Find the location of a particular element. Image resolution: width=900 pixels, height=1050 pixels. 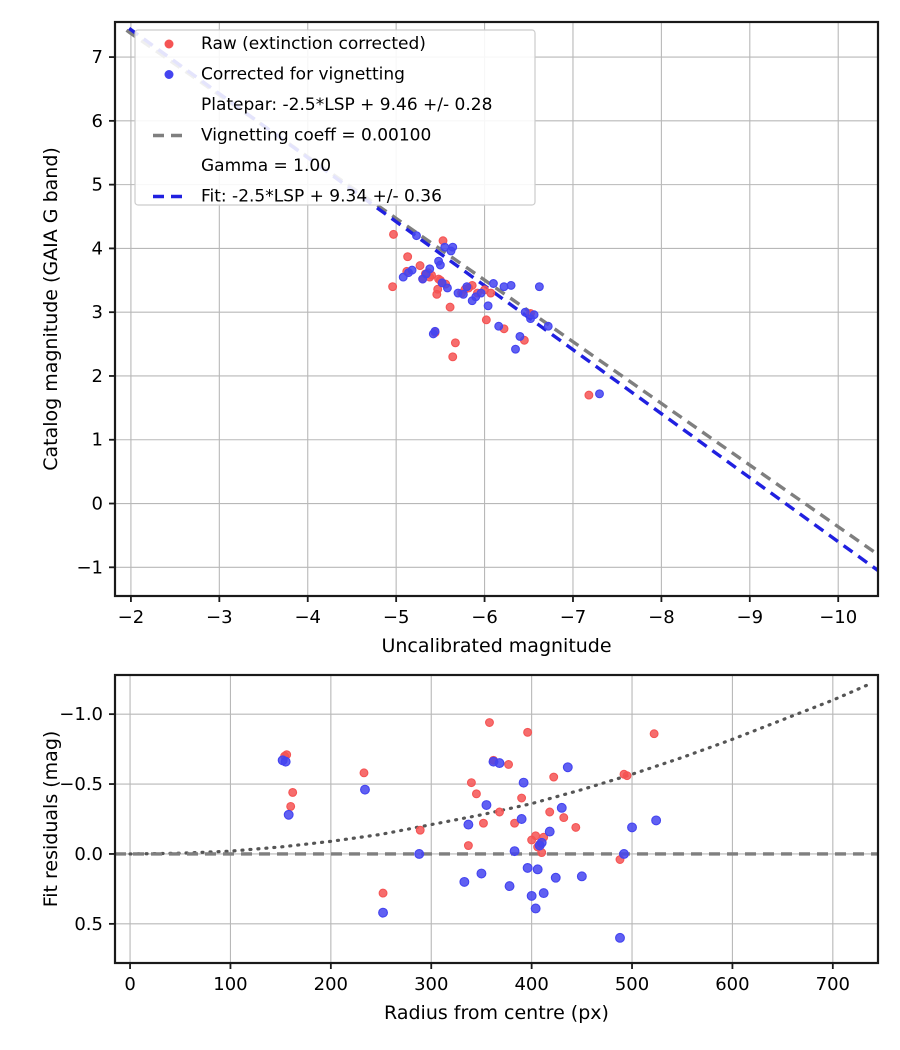

ytick-label-5: 4 is located at coordinates (97, 248).